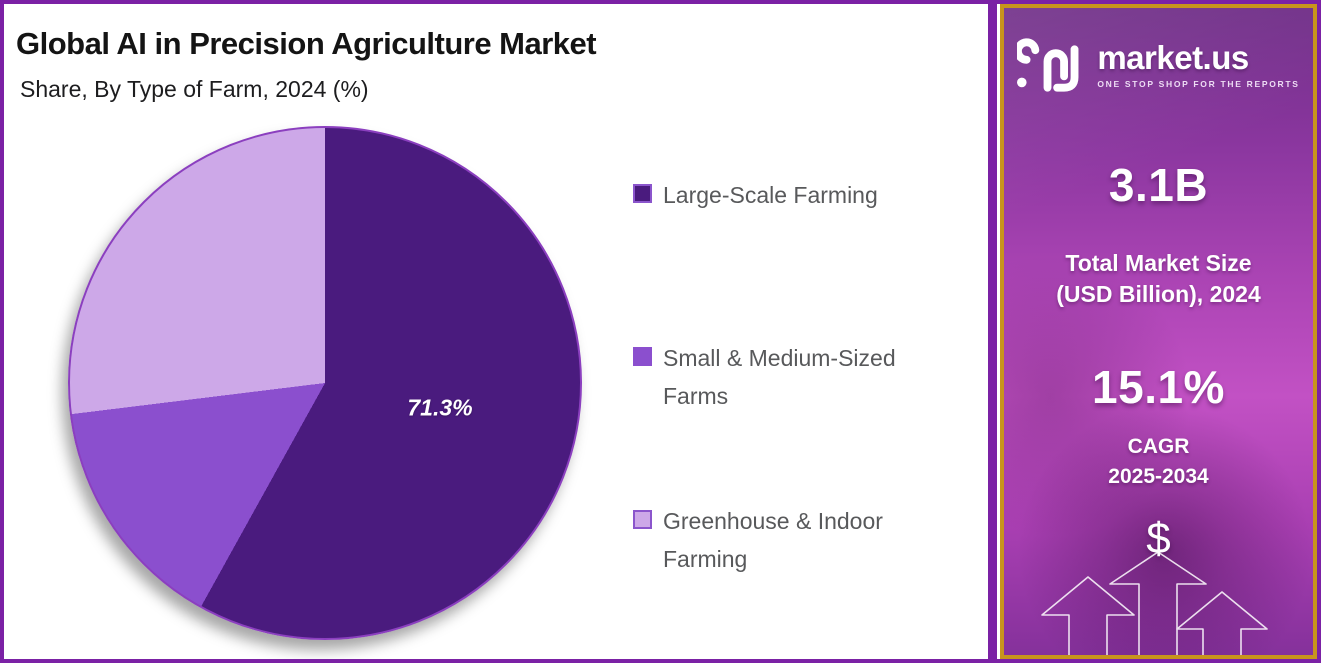 Image resolution: width=1321 pixels, height=663 pixels. What do you see at coordinates (1158, 446) in the screenshot?
I see `cagr-label-line1: CAGR` at bounding box center [1158, 446].